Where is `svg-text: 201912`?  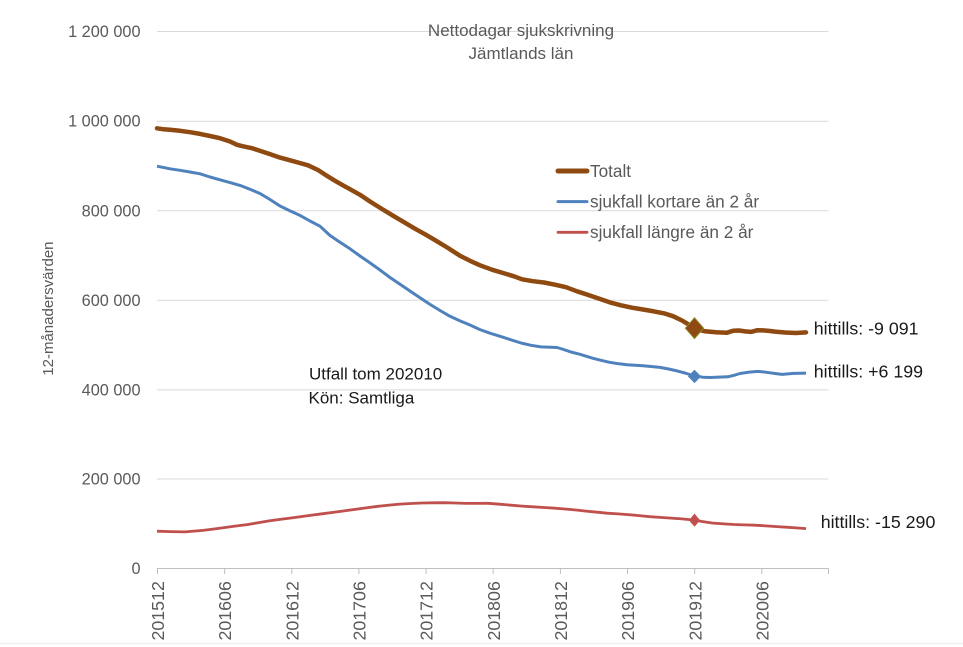
svg-text: 201912 is located at coordinates (695, 610).